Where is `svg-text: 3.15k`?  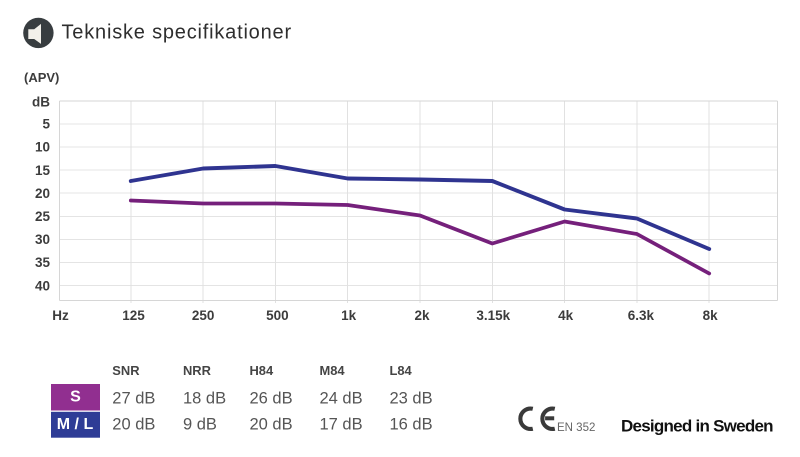 svg-text: 3.15k is located at coordinates (493, 315).